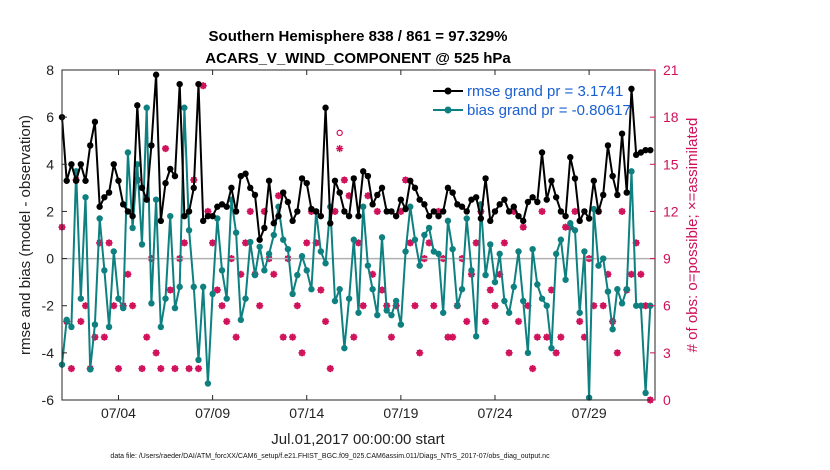 The height and width of the screenshot is (470, 830). What do you see at coordinates (25, 235) in the screenshot?
I see `y-axis-label: rmse and bias (model - observation)` at bounding box center [25, 235].